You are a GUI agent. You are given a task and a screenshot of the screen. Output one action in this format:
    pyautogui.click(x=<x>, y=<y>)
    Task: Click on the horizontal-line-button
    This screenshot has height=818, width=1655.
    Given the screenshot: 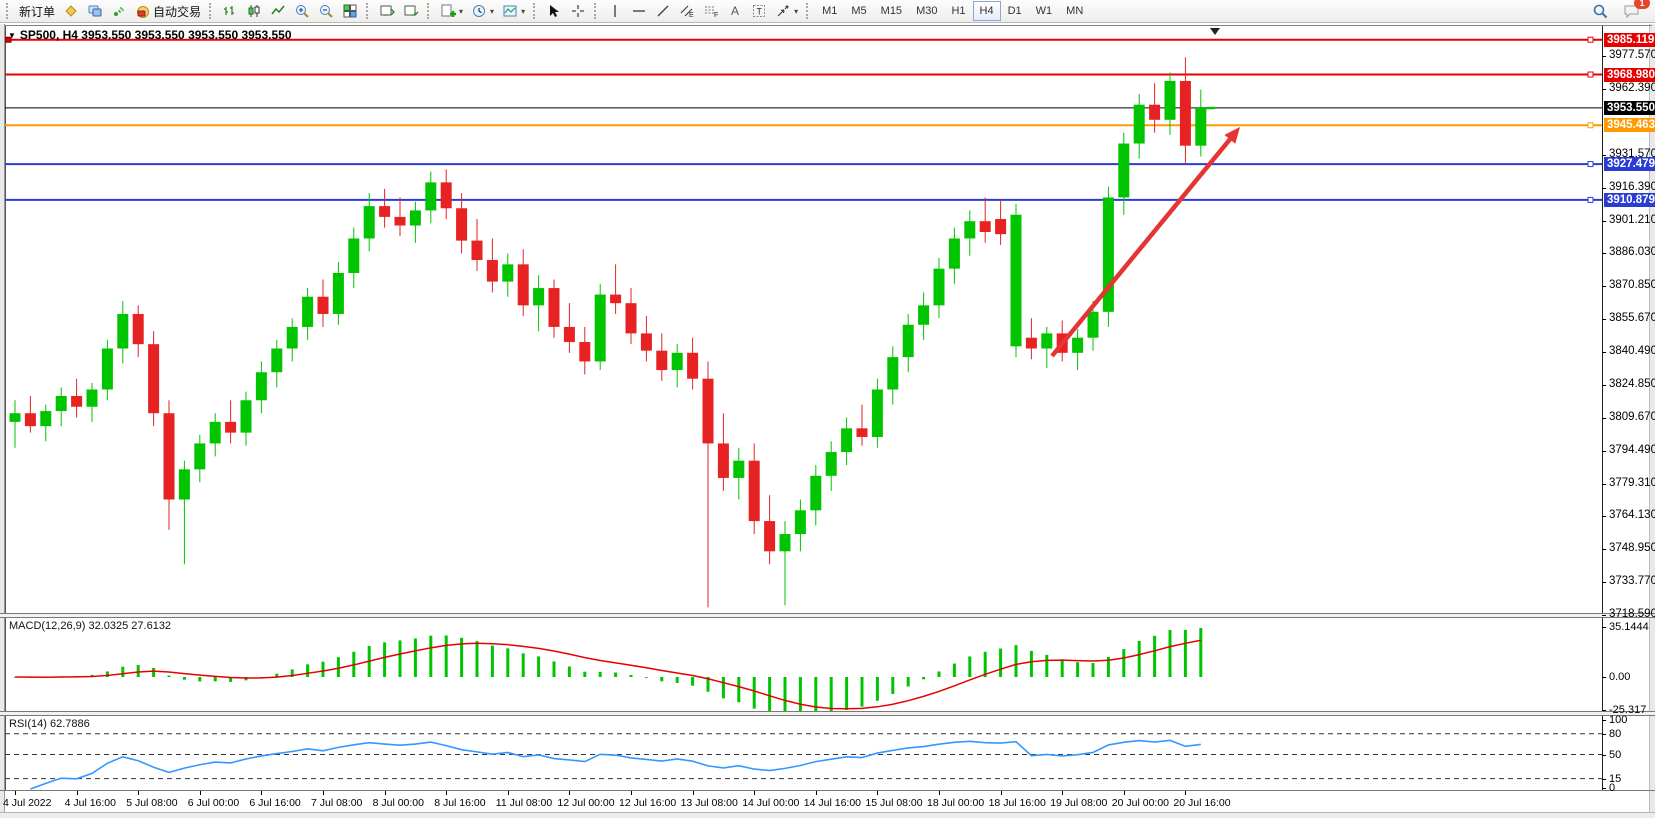 What is the action you would take?
    pyautogui.click(x=639, y=11)
    